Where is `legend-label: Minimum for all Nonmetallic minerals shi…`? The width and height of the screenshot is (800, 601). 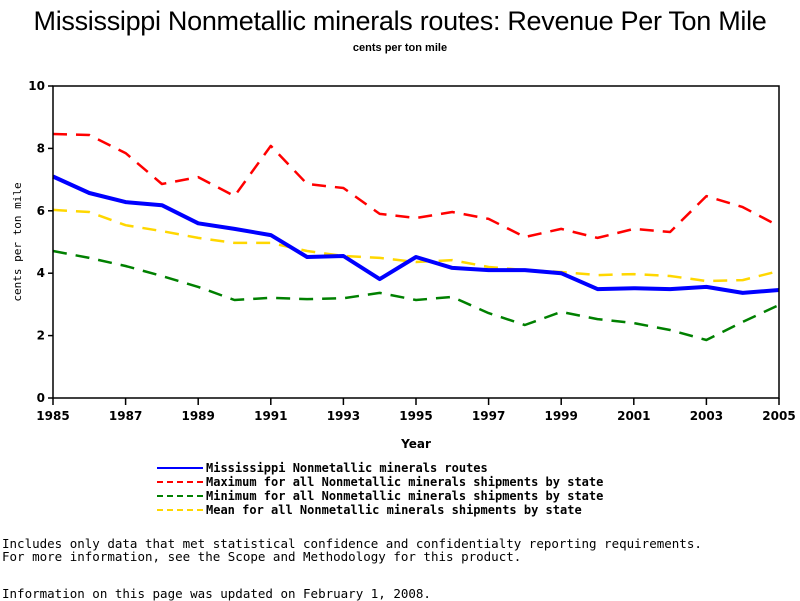 legend-label: Minimum for all Nonmetallic minerals shi… is located at coordinates (405, 496).